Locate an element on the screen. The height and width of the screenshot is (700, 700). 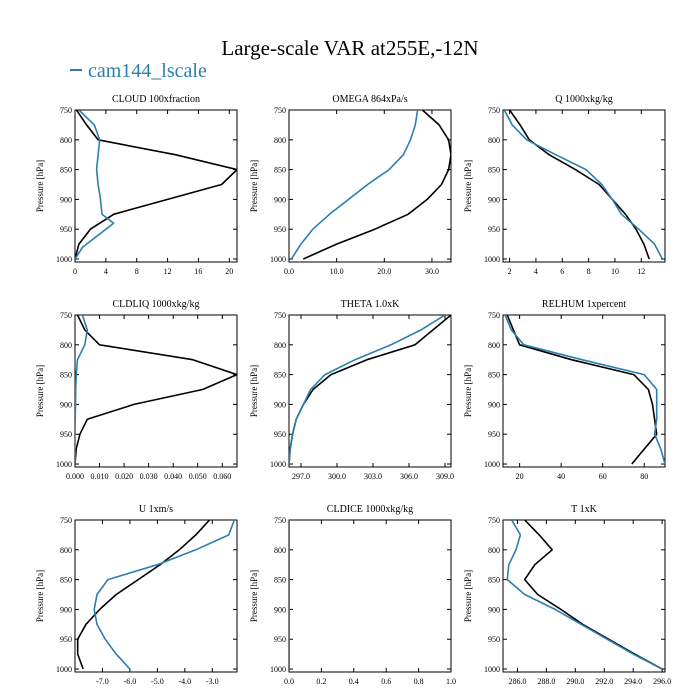
x-tick-label: -5.0 is located at coordinates (157, 681).